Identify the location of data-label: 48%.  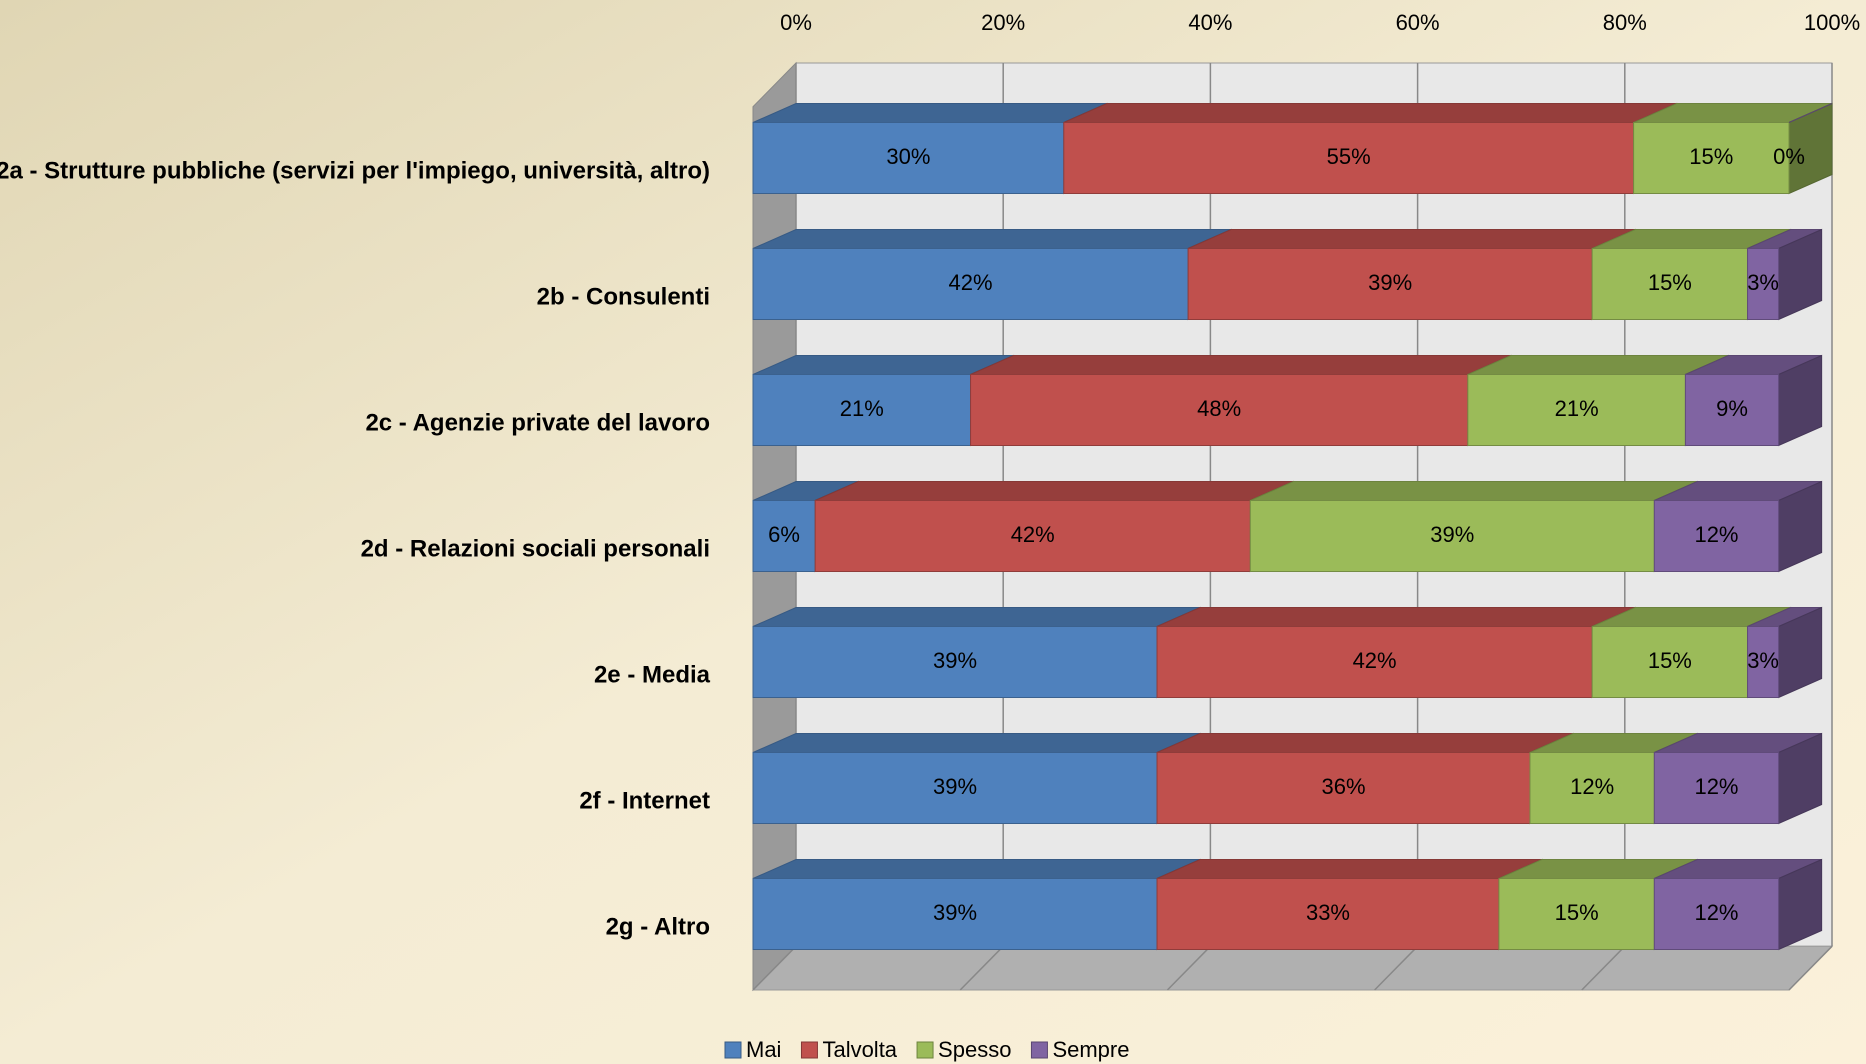
(1219, 408).